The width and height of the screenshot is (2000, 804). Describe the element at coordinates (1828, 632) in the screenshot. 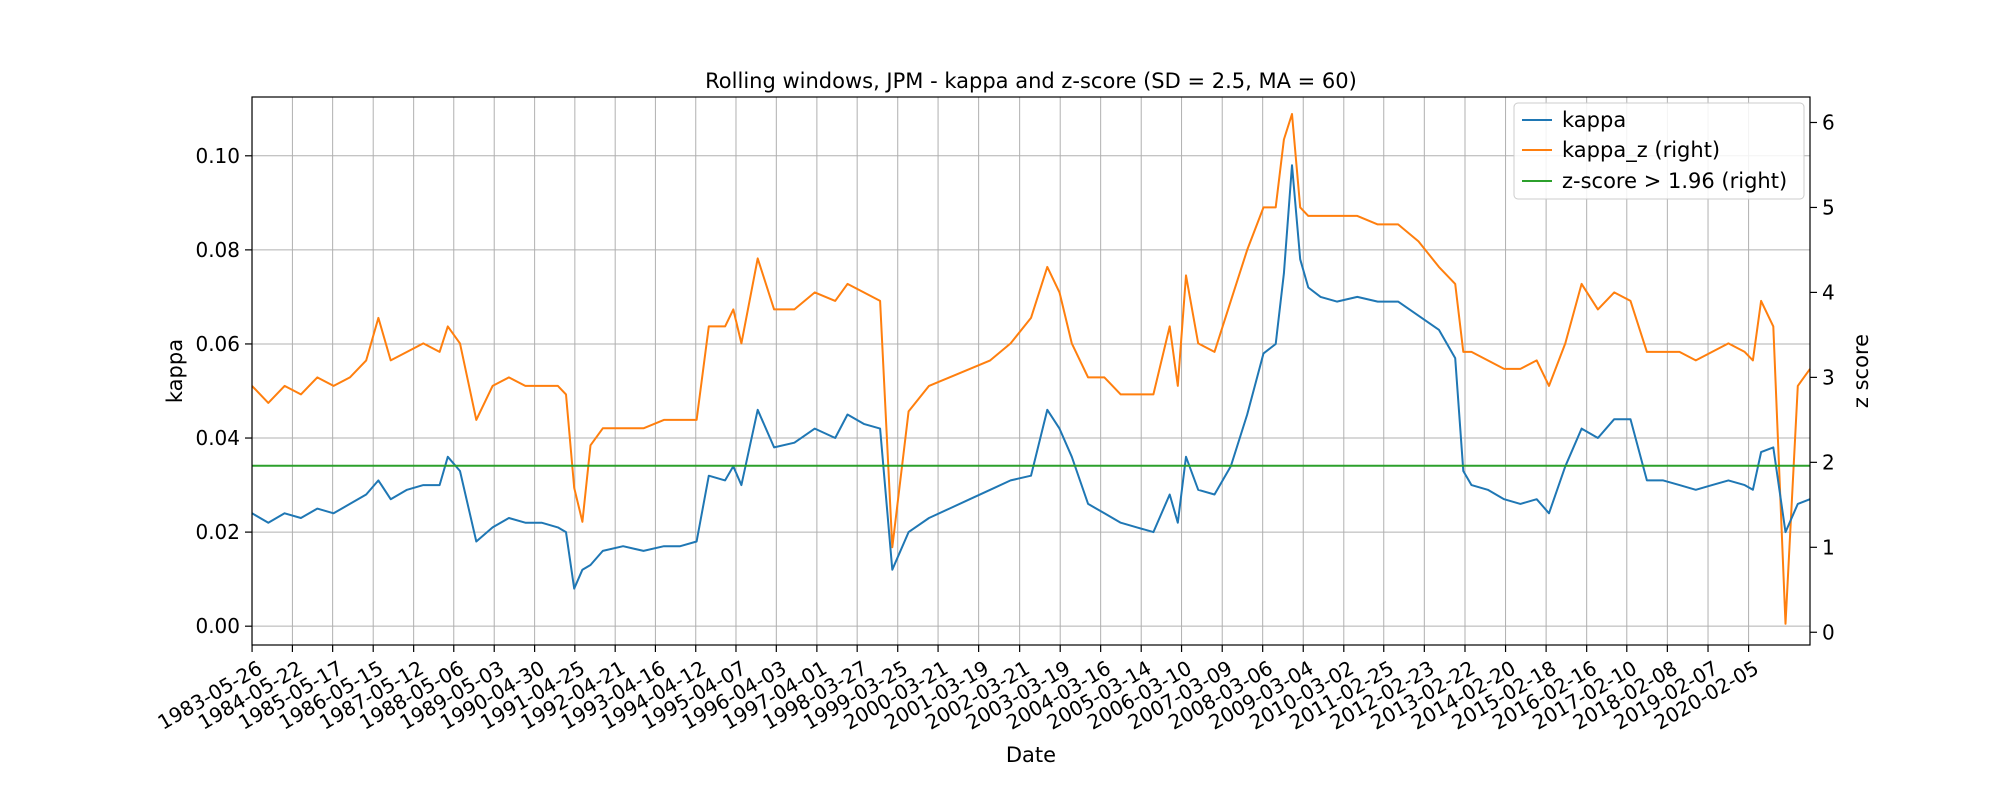

I see `y-tick-label-right: 0` at that location.